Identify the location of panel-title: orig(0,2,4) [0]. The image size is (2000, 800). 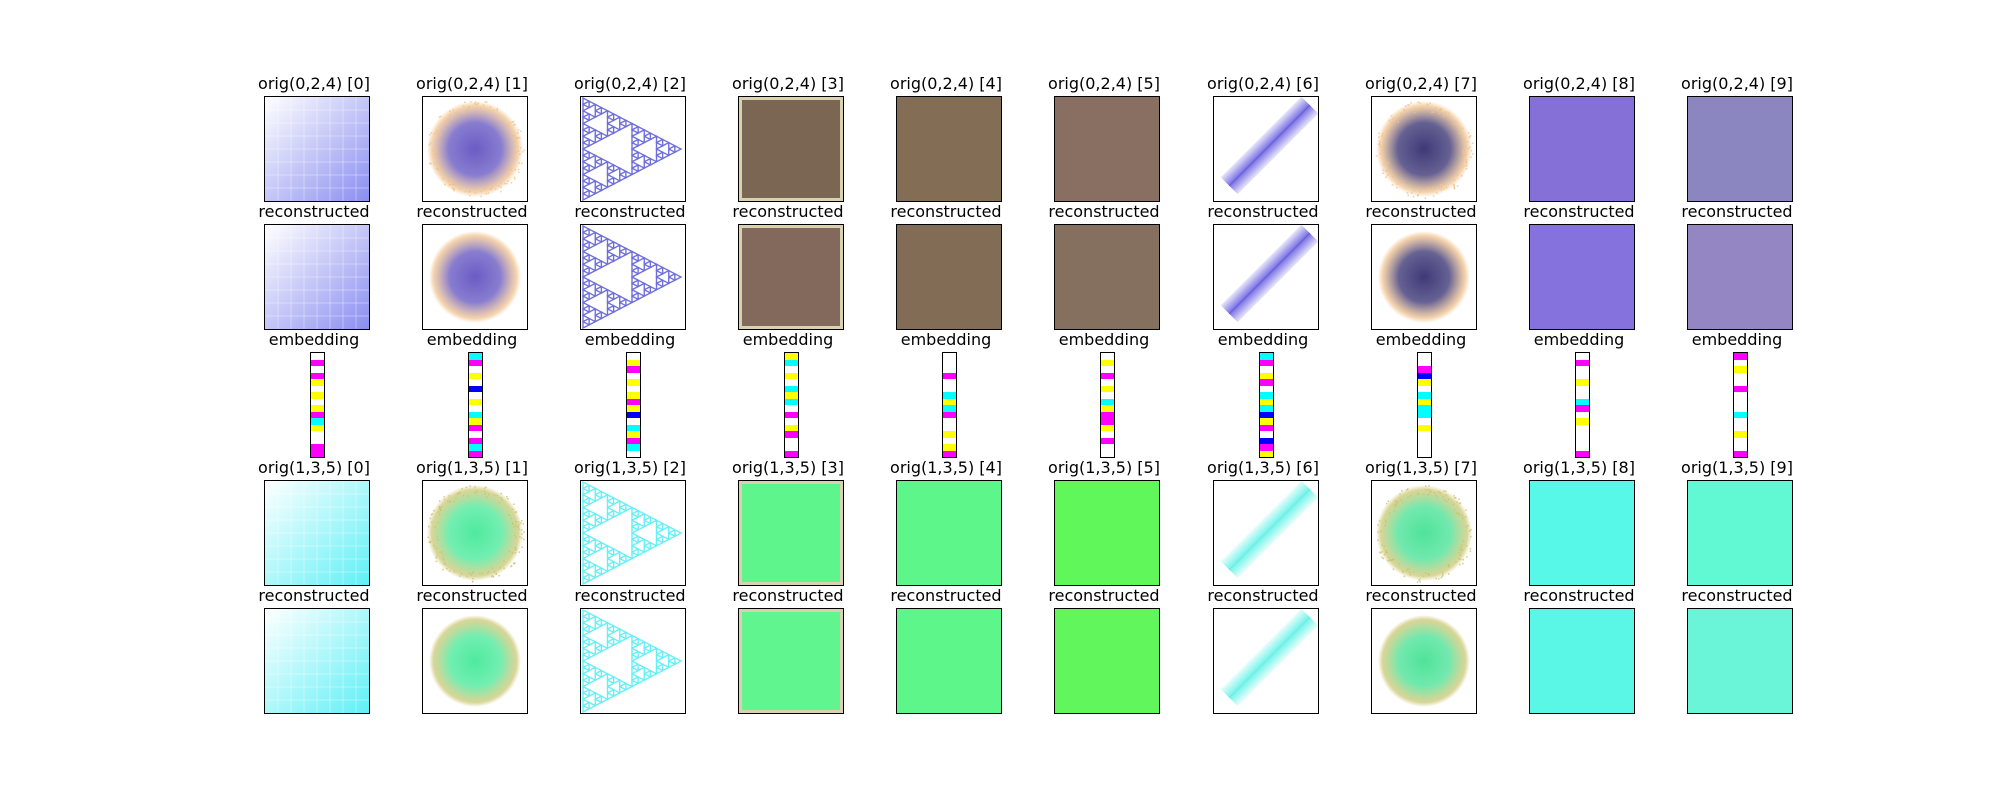
(314, 83).